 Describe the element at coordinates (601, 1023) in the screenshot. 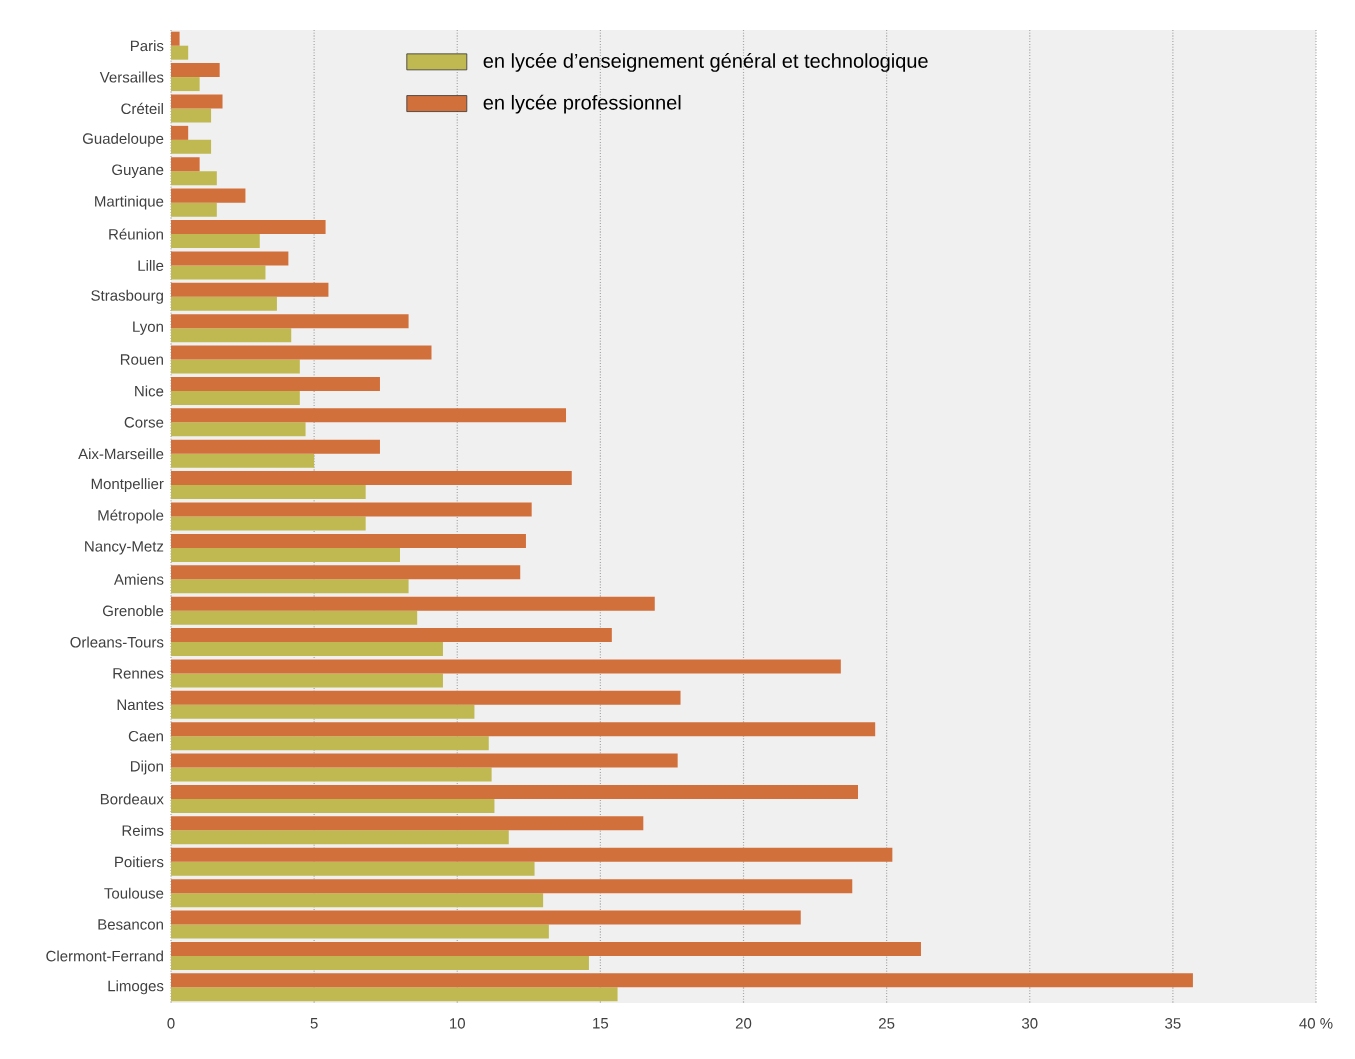

I see `x-tick-label: 15` at that location.